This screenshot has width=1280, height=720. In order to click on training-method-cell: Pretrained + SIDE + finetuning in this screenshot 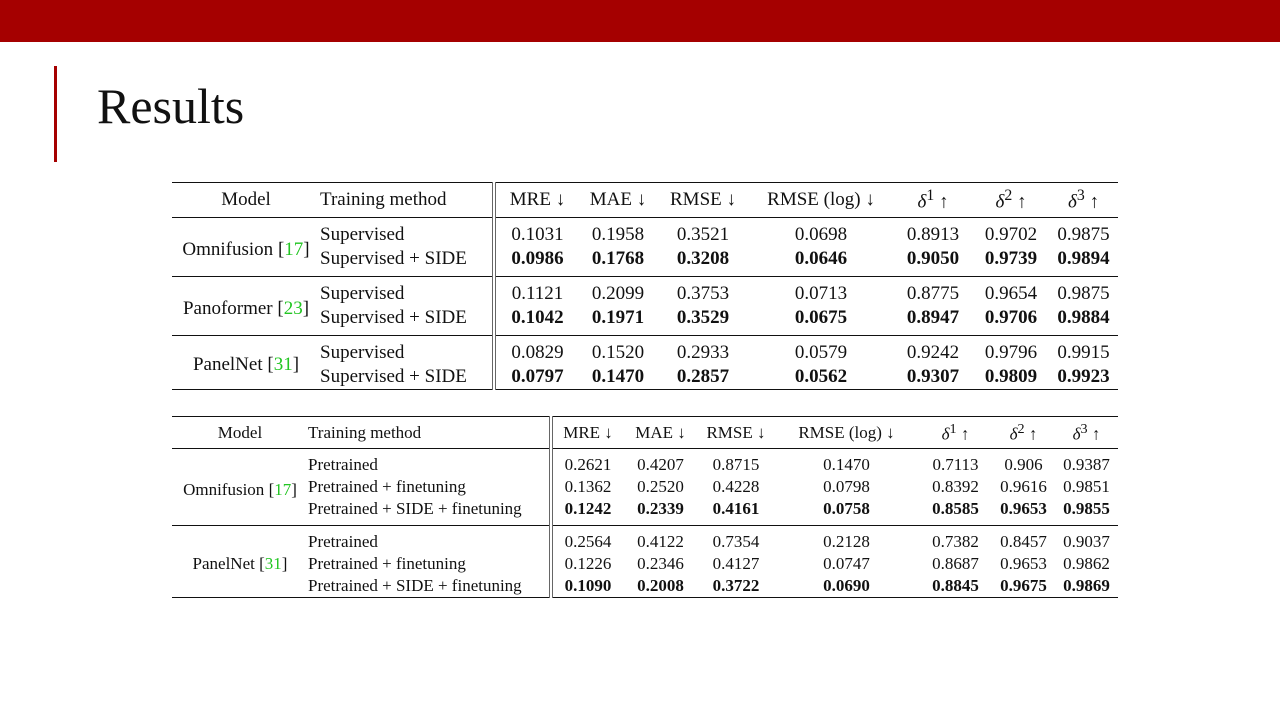, I will do `click(429, 586)`.